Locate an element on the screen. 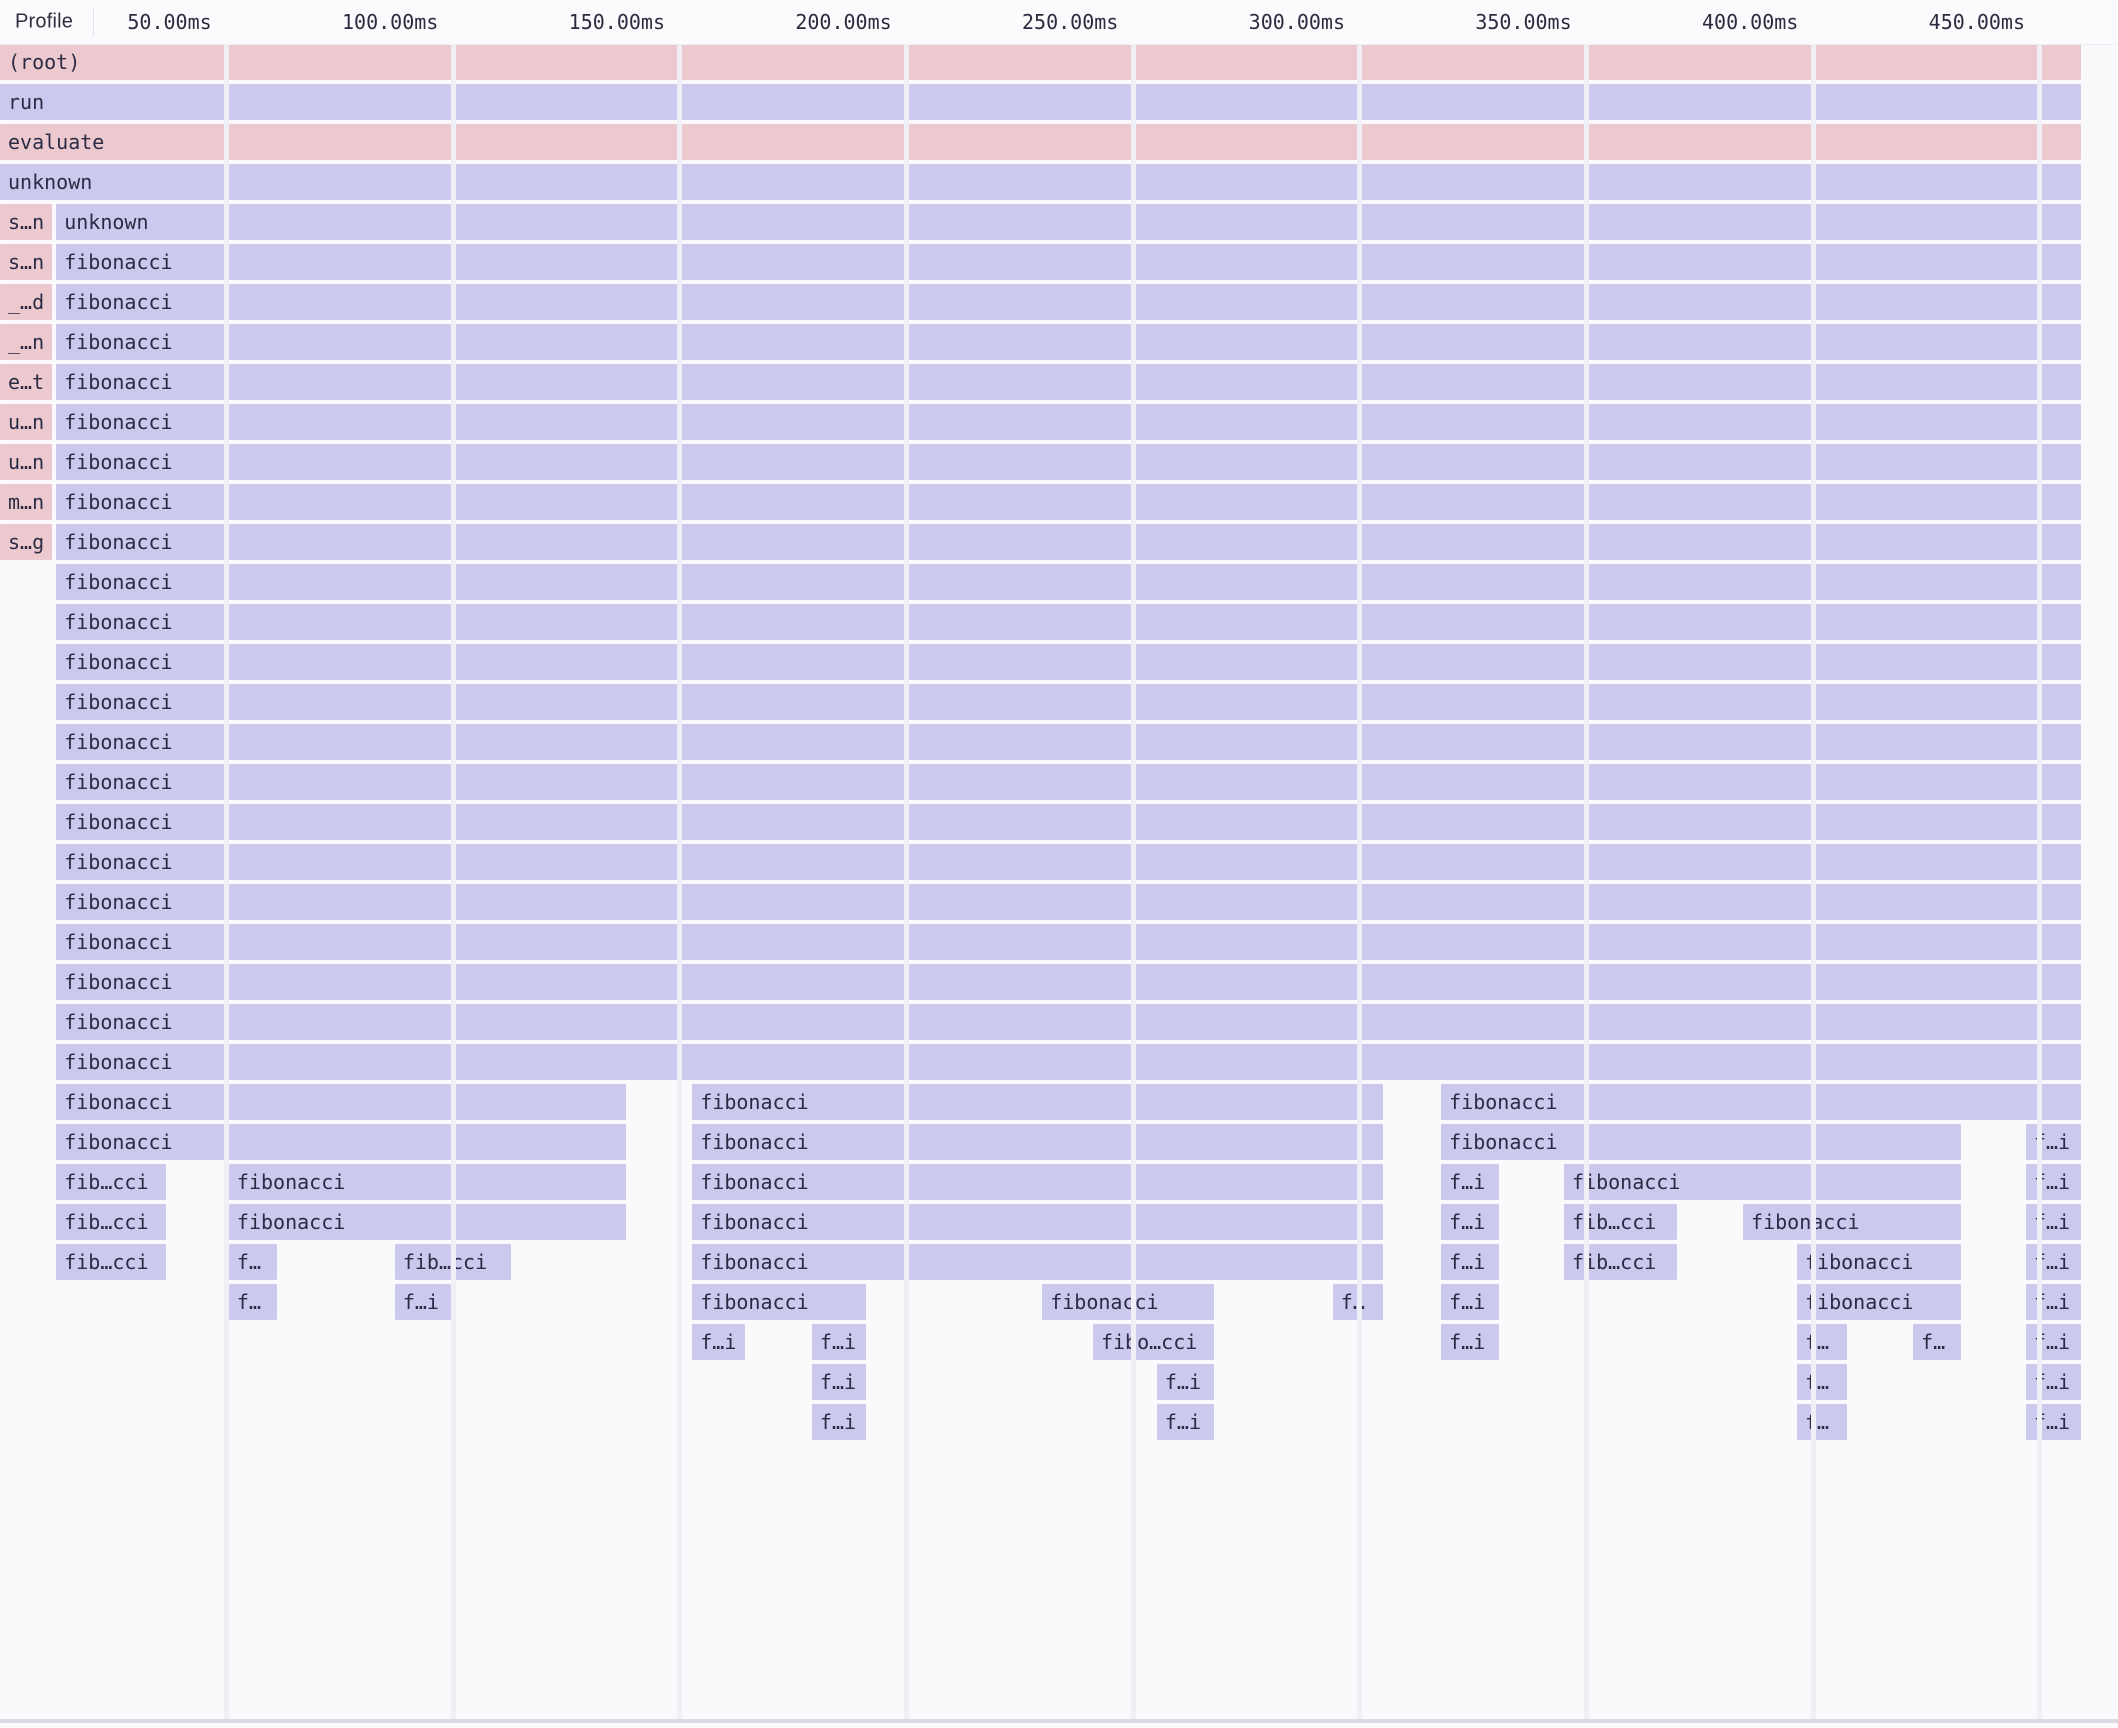  flame-frame: _…n is located at coordinates (26, 342).